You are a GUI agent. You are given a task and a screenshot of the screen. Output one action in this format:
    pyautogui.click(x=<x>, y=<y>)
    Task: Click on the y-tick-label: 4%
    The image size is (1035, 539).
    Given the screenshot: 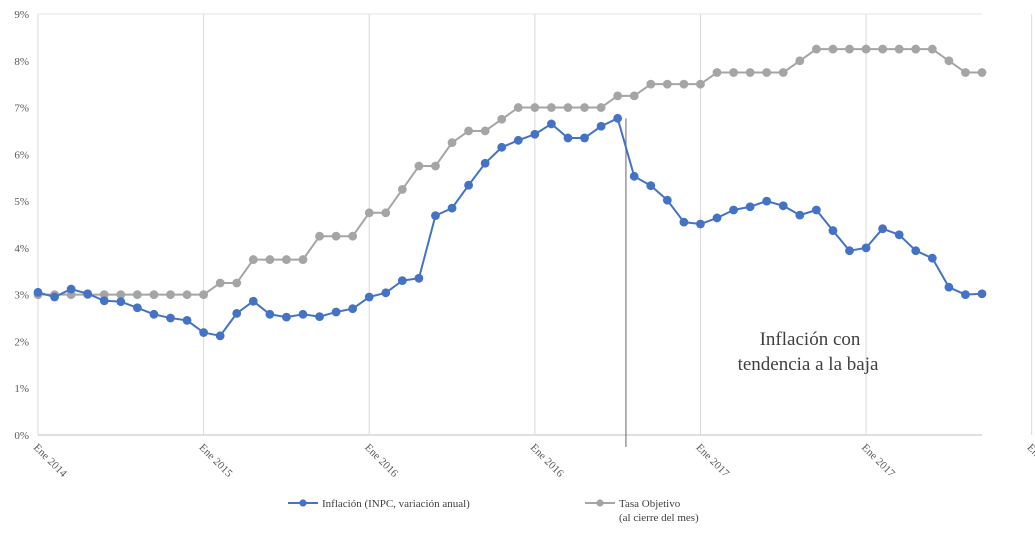 What is the action you would take?
    pyautogui.click(x=21, y=249)
    